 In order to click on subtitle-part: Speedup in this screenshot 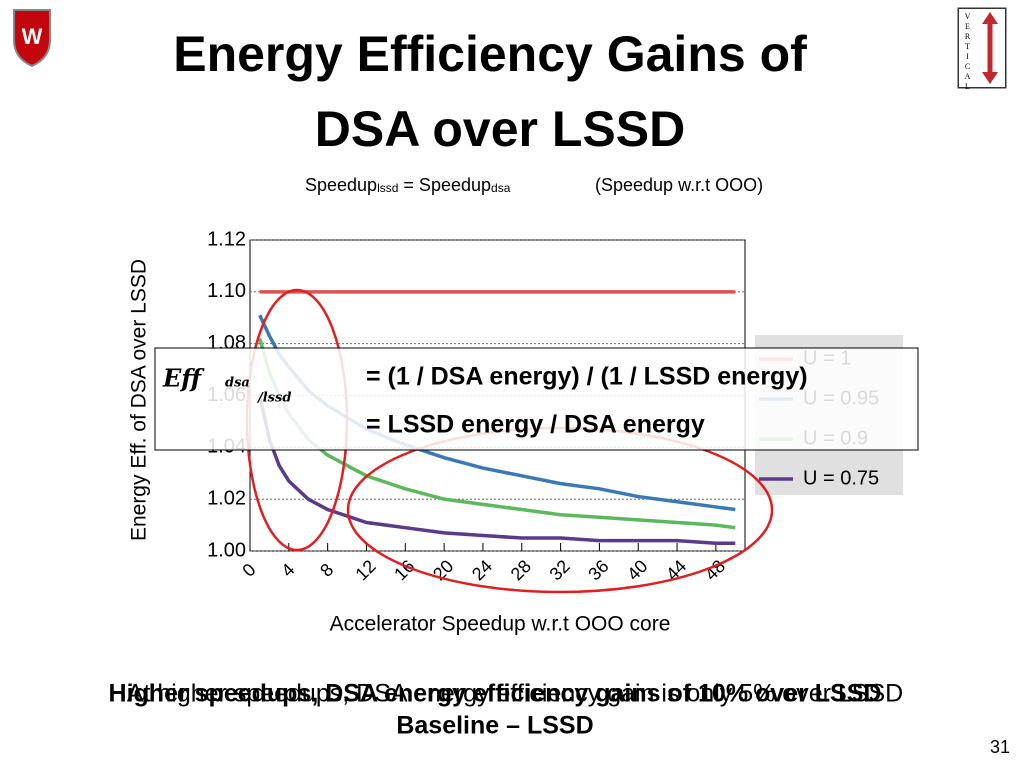, I will do `click(341, 185)`.